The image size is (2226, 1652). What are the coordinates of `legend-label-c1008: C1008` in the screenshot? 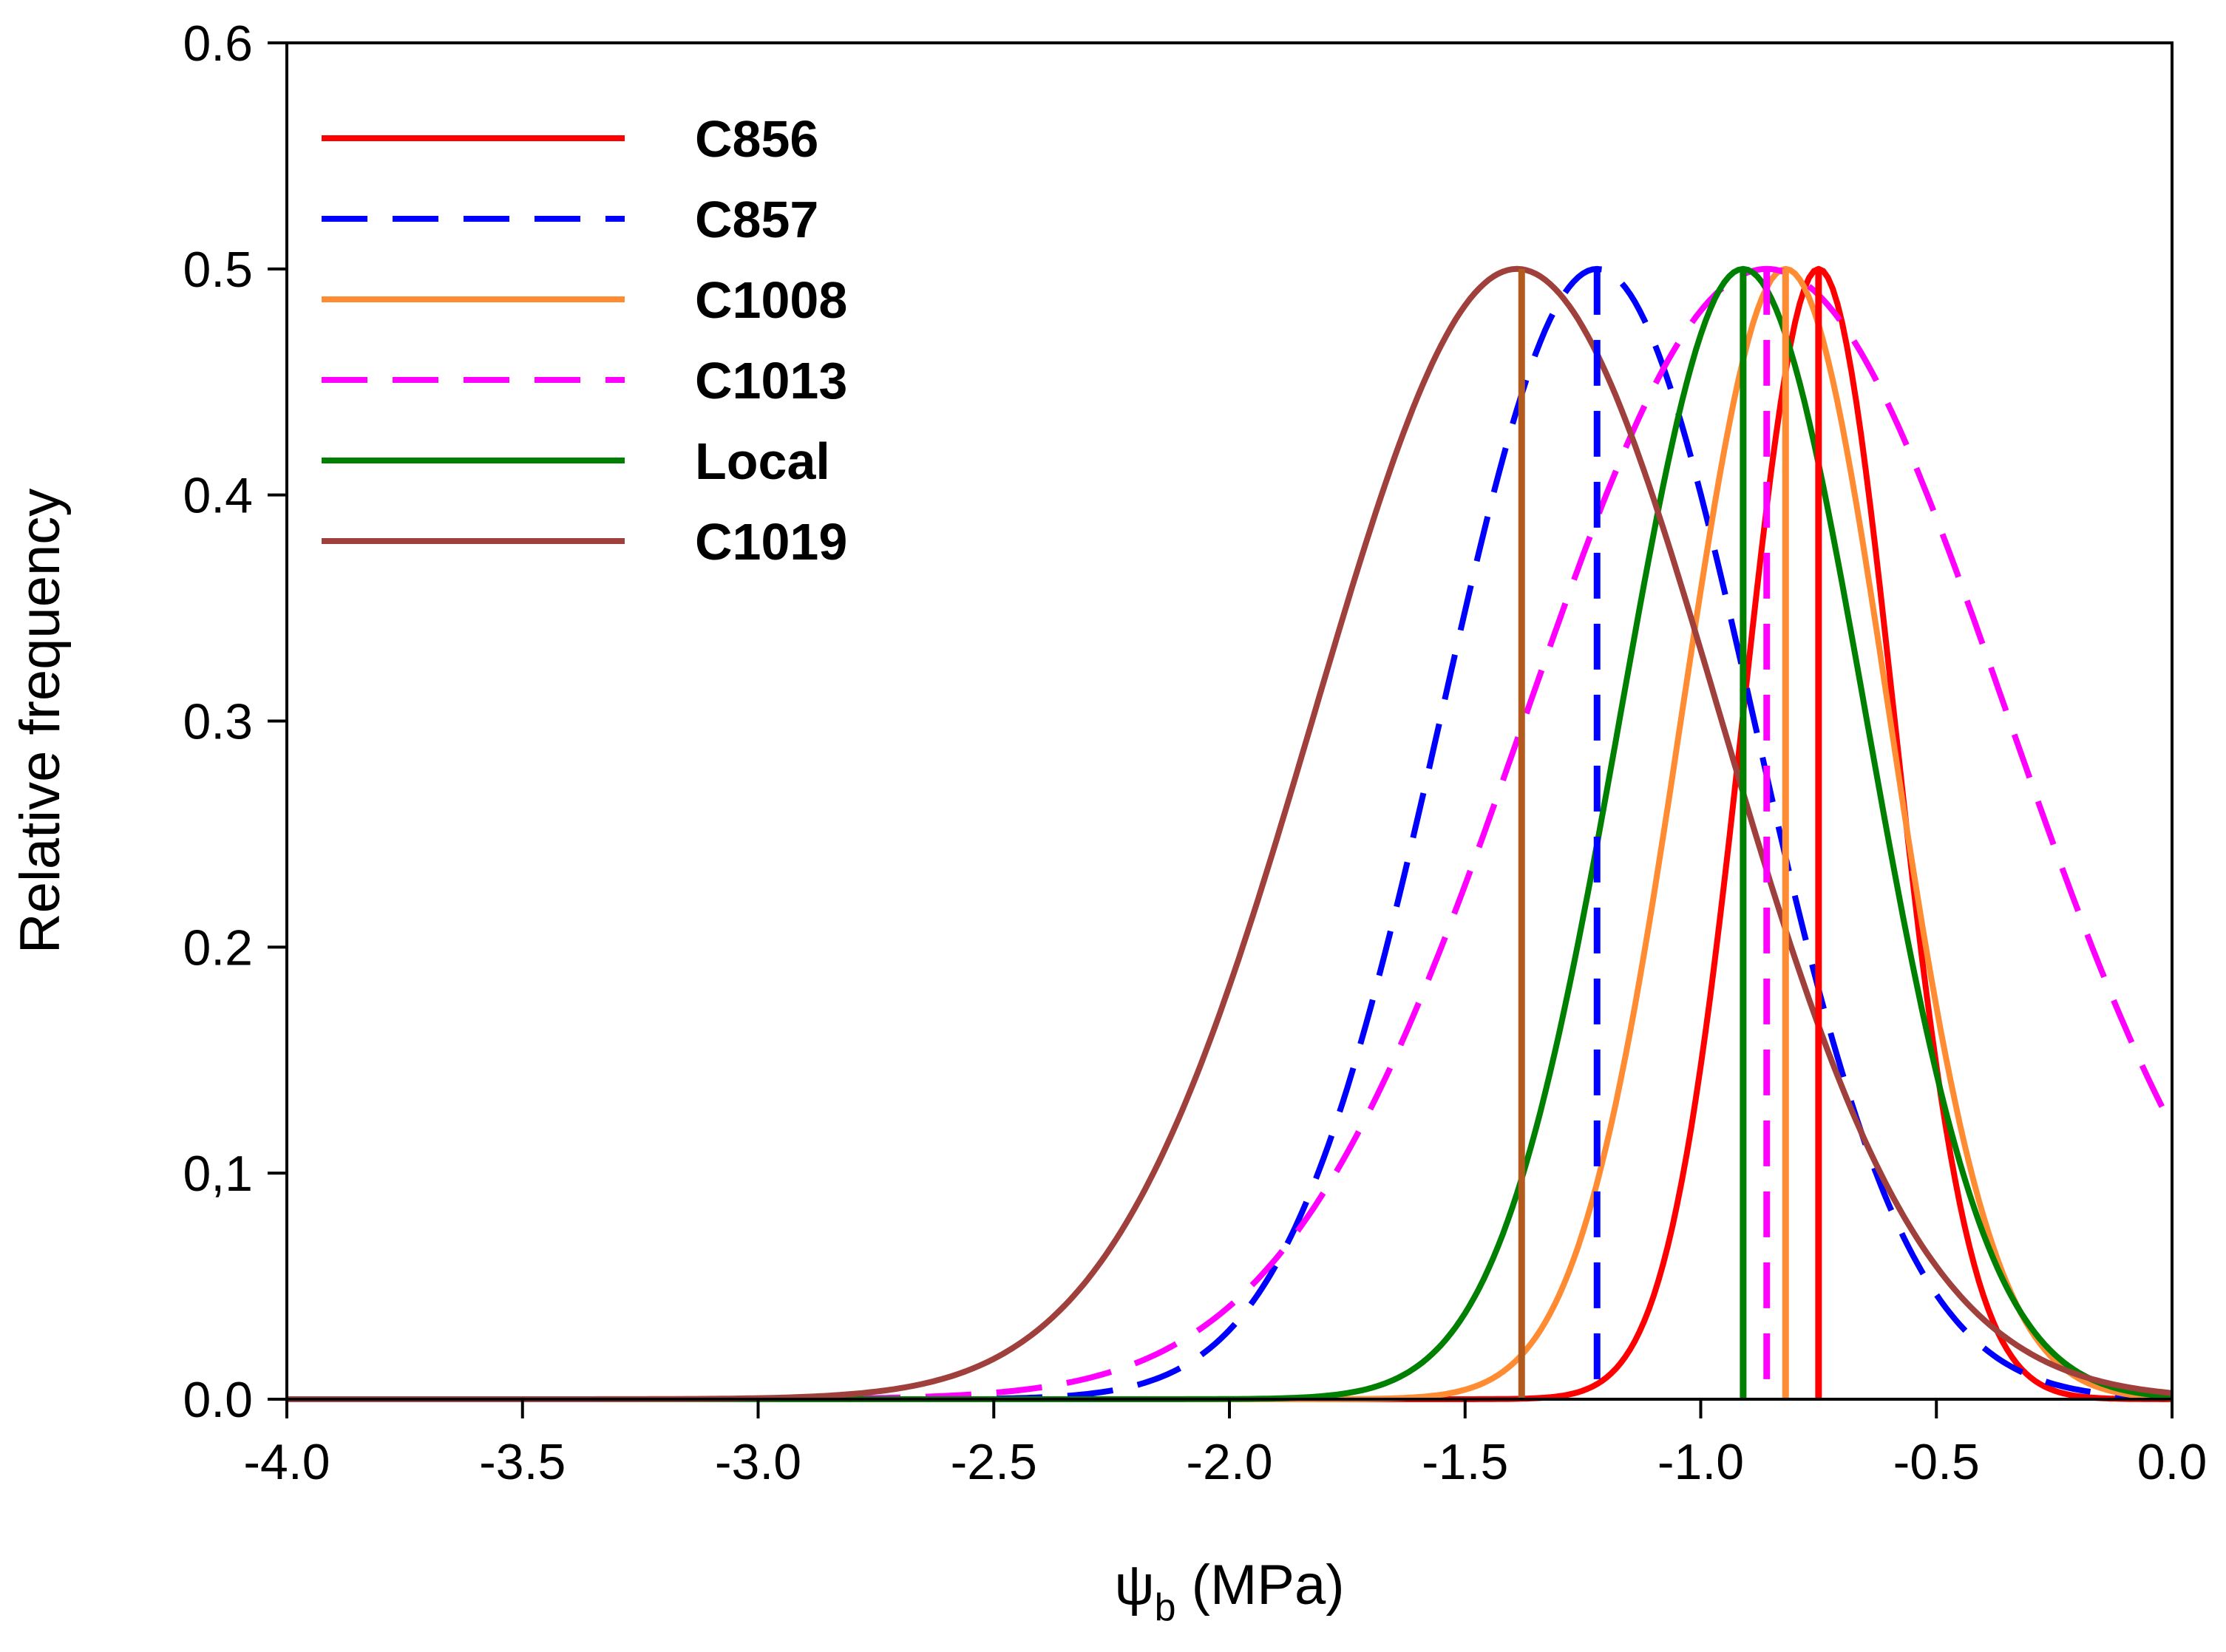 It's located at (771, 300).